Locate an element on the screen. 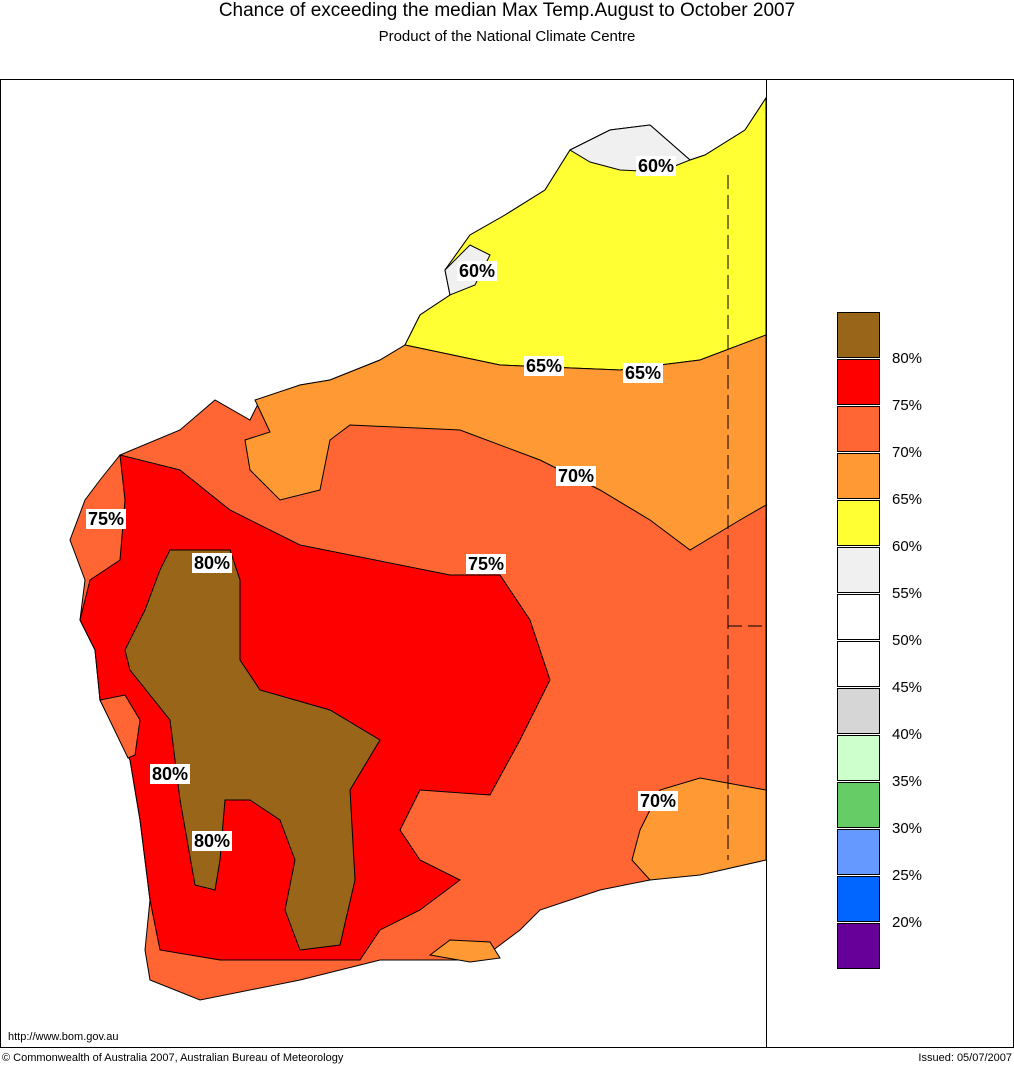 The height and width of the screenshot is (1066, 1014). legend-label: 35% is located at coordinates (907, 781).